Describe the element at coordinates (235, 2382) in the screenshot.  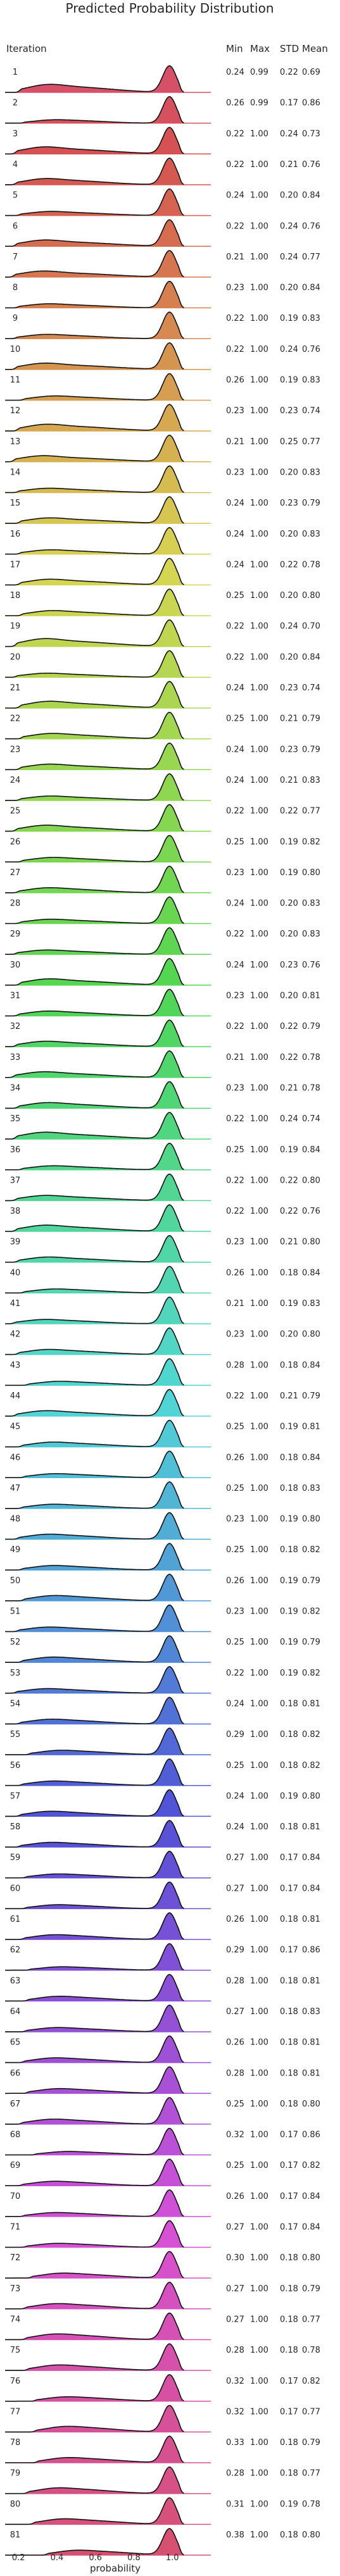
I see `min-value: 0.32` at that location.